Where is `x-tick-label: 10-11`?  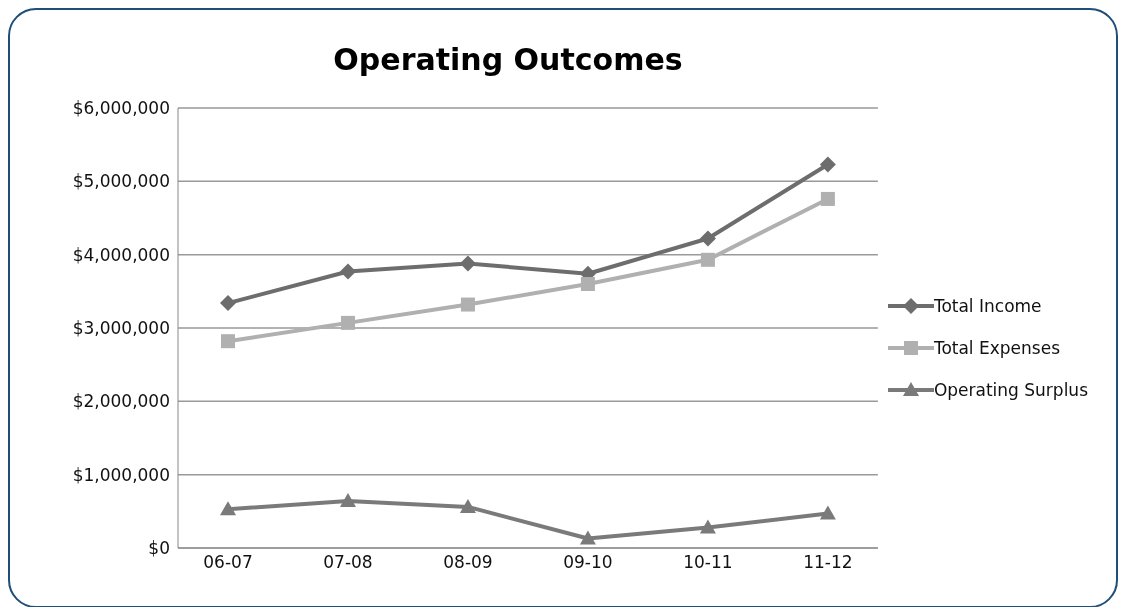
x-tick-label: 10-11 is located at coordinates (708, 562).